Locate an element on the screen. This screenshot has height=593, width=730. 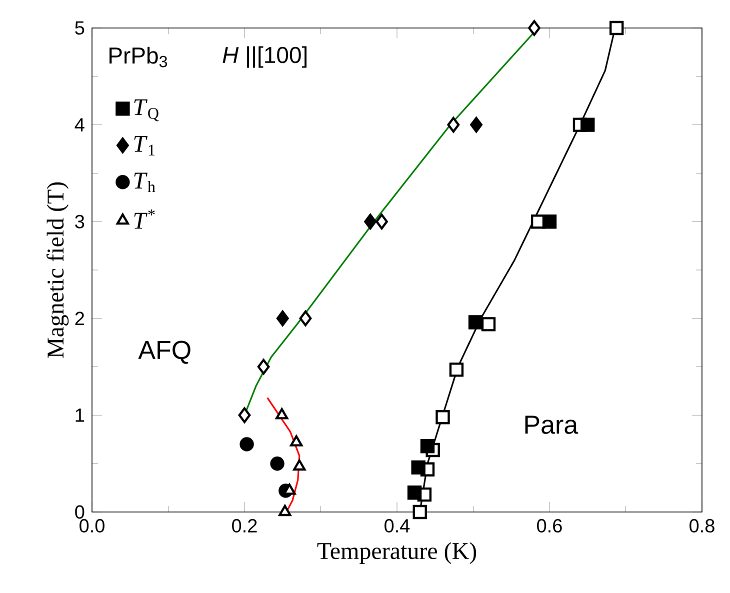
legend-label: T$_{1}$ is located at coordinates (144, 146).